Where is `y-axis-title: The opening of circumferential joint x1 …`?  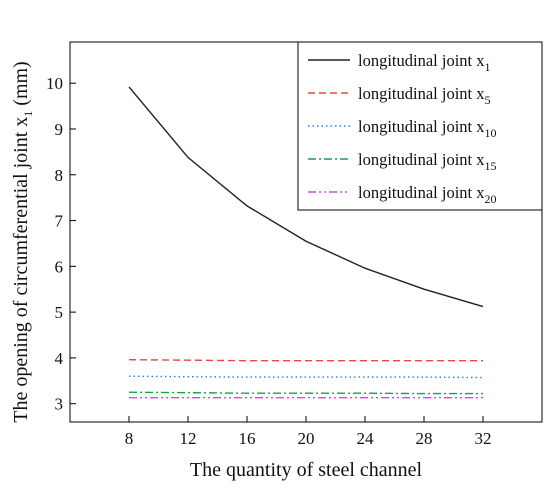 y-axis-title: The opening of circumferential joint x1 … is located at coordinates (22, 241).